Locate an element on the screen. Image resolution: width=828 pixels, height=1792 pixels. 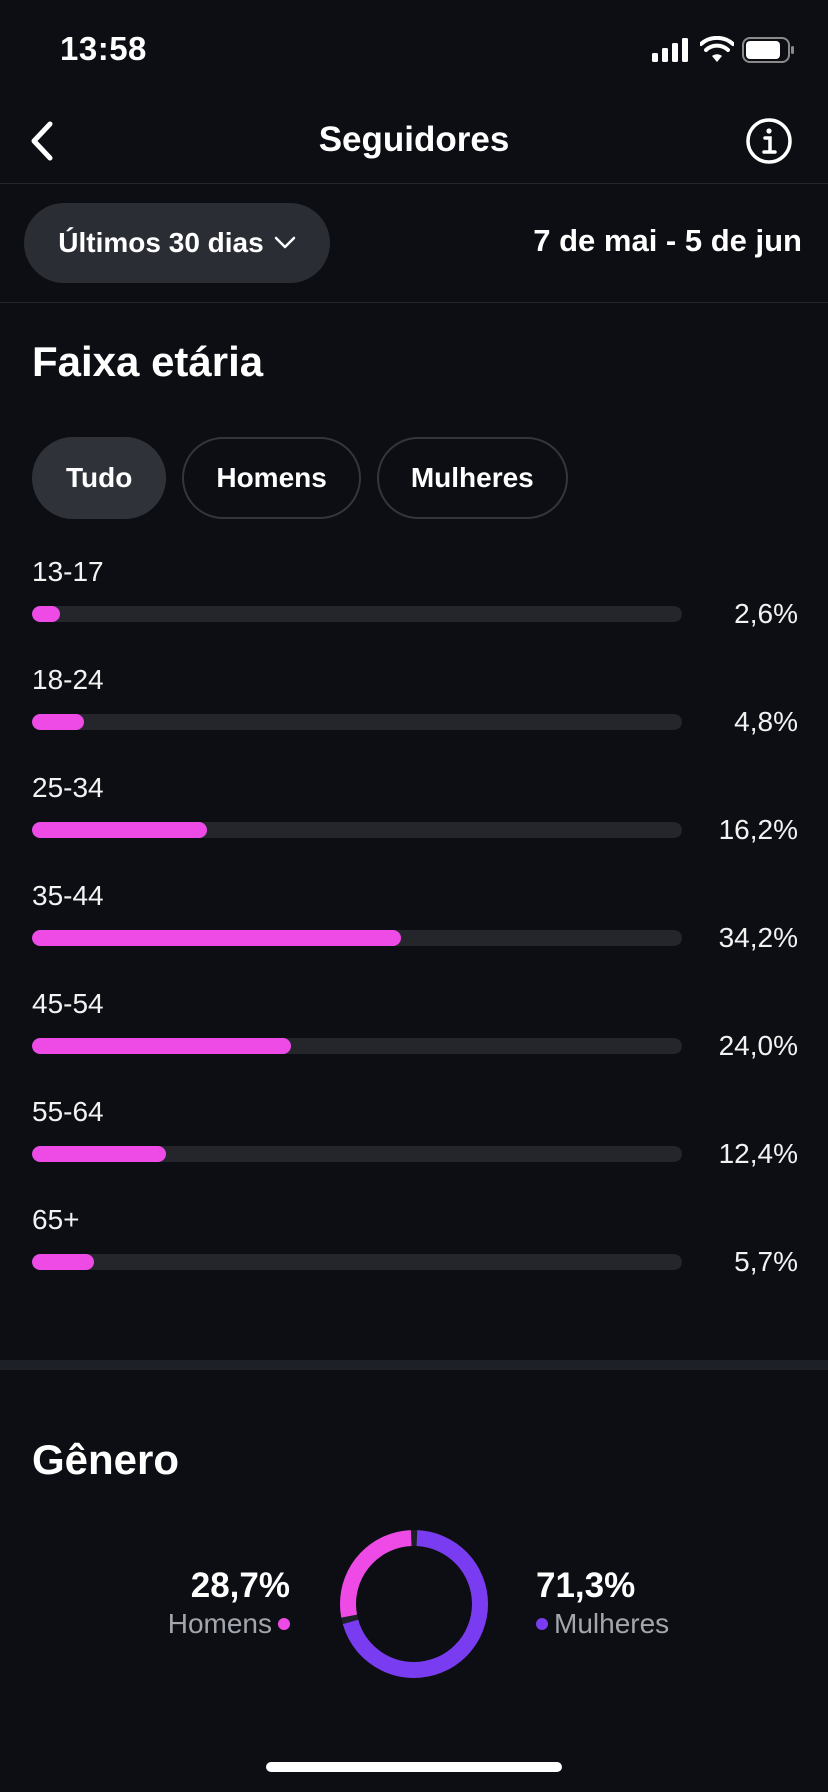
donut-slice-men is located at coordinates (414, 1604).